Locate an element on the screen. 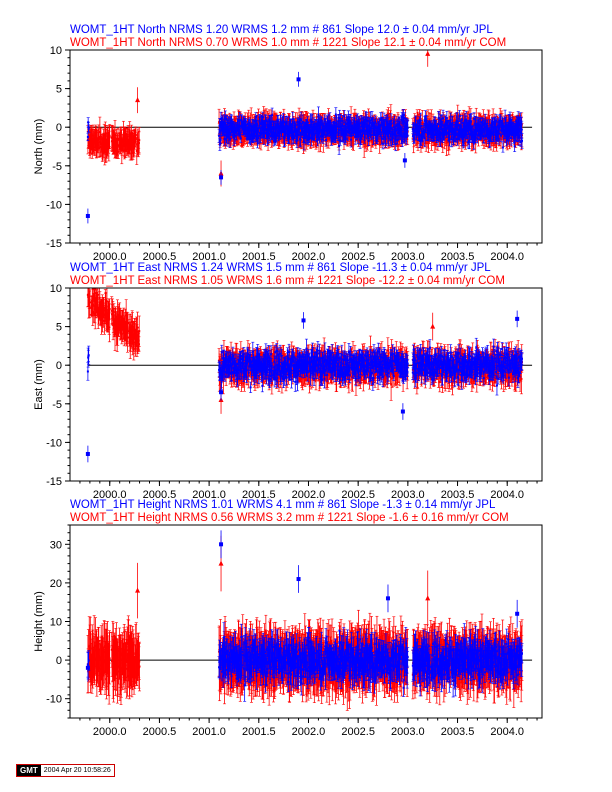 This screenshot has width=612, height=792. series-jpl is located at coordinates (304, 147).